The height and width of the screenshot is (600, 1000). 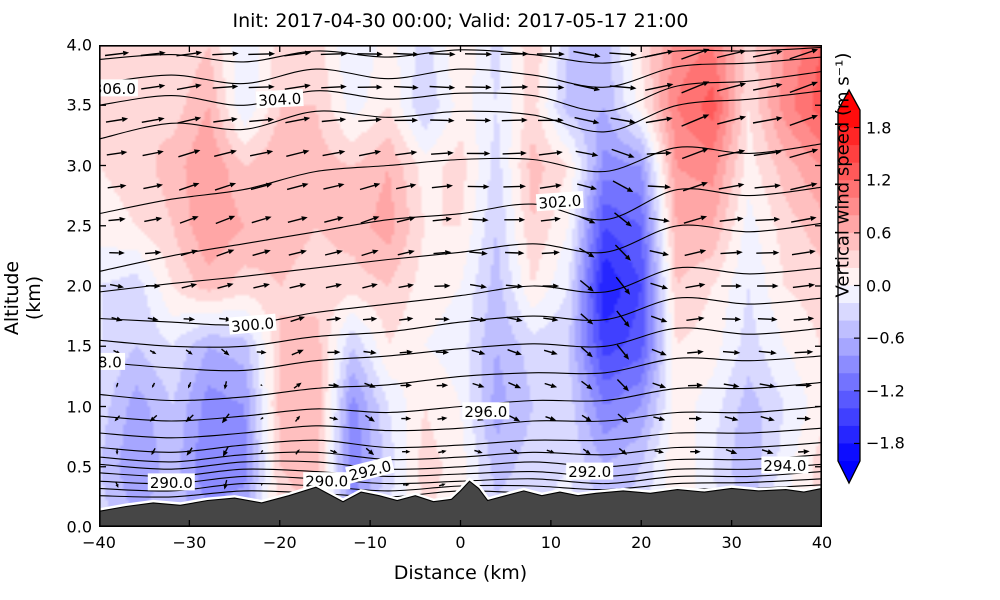 I want to click on colorbar-tick-label: 0.6, so click(x=879, y=233).